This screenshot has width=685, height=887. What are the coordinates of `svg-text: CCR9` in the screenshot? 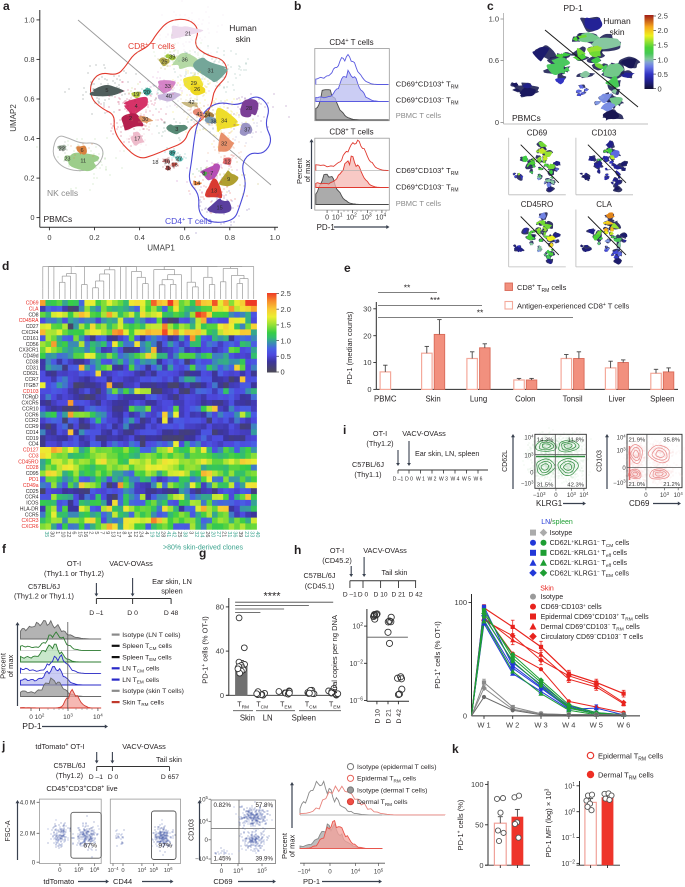 It's located at (32, 427).